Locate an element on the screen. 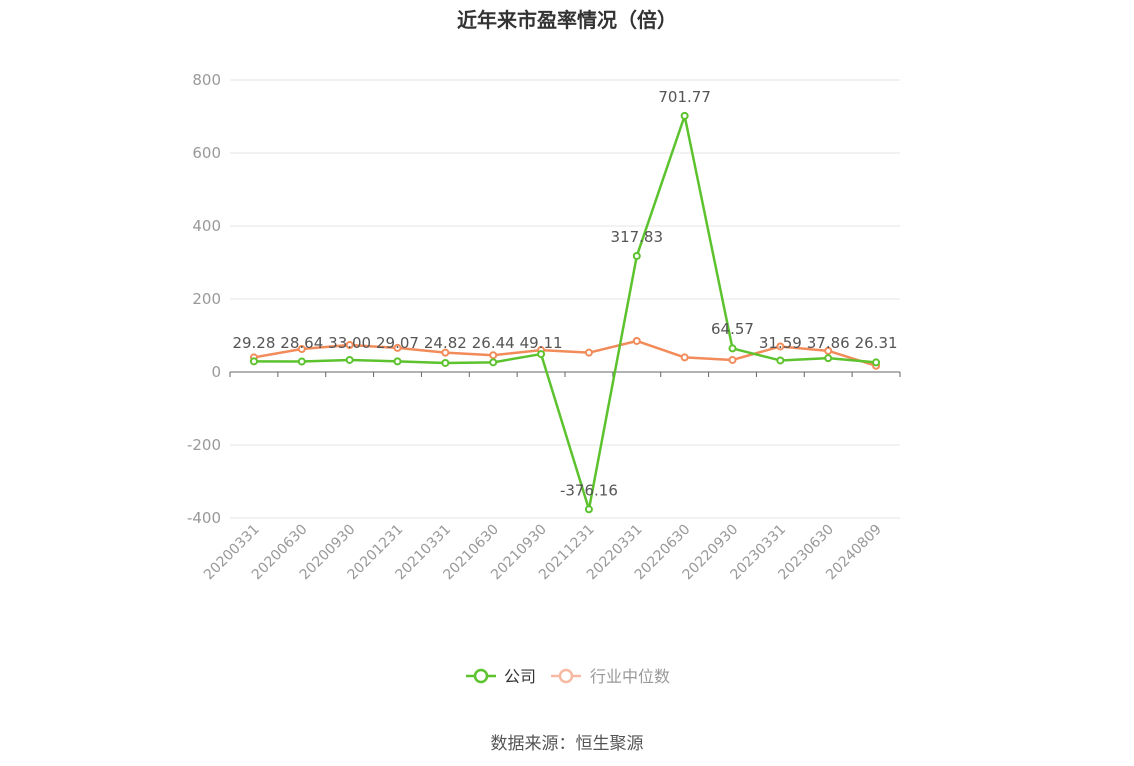 The width and height of the screenshot is (1134, 766). data-label: 64.57 is located at coordinates (732, 329).